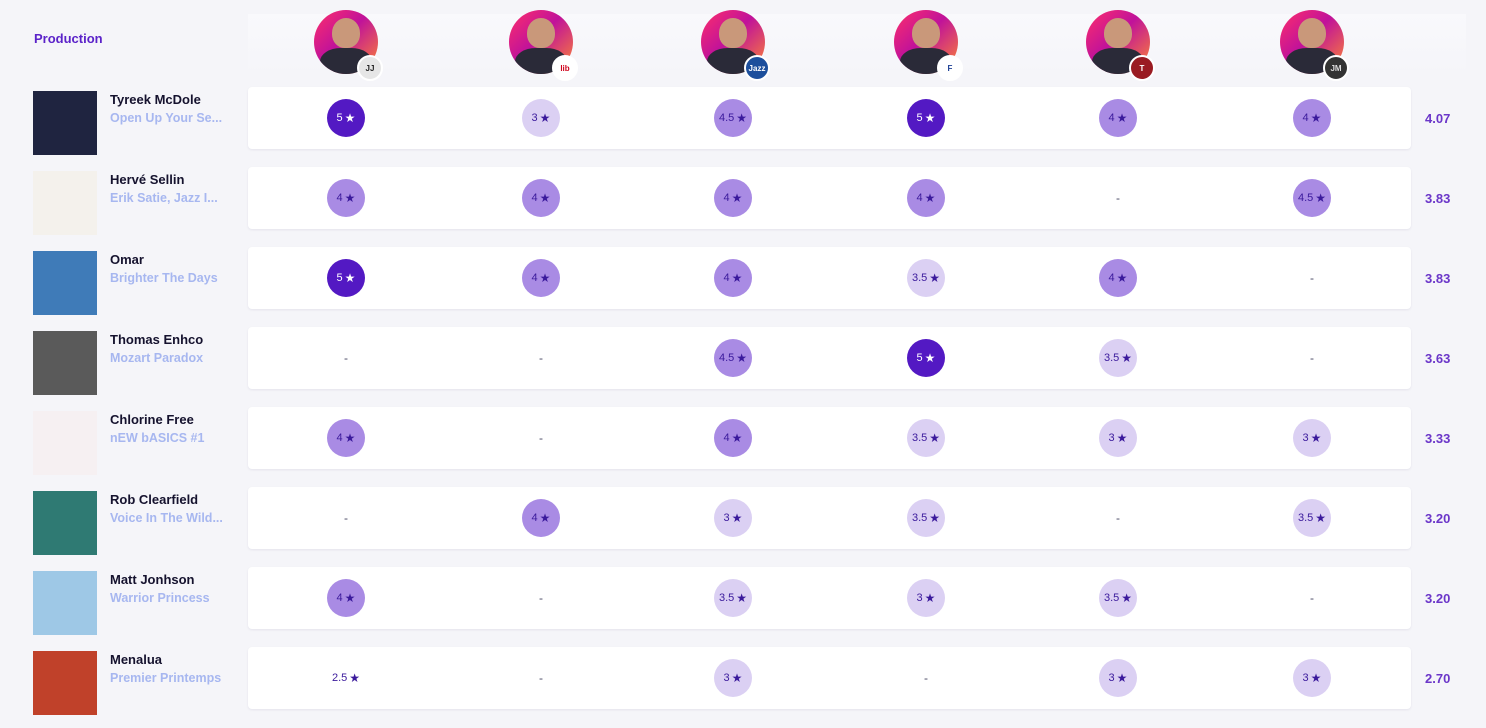 The image size is (1486, 728). I want to click on outlet-logo-badge: JM, so click(1336, 68).